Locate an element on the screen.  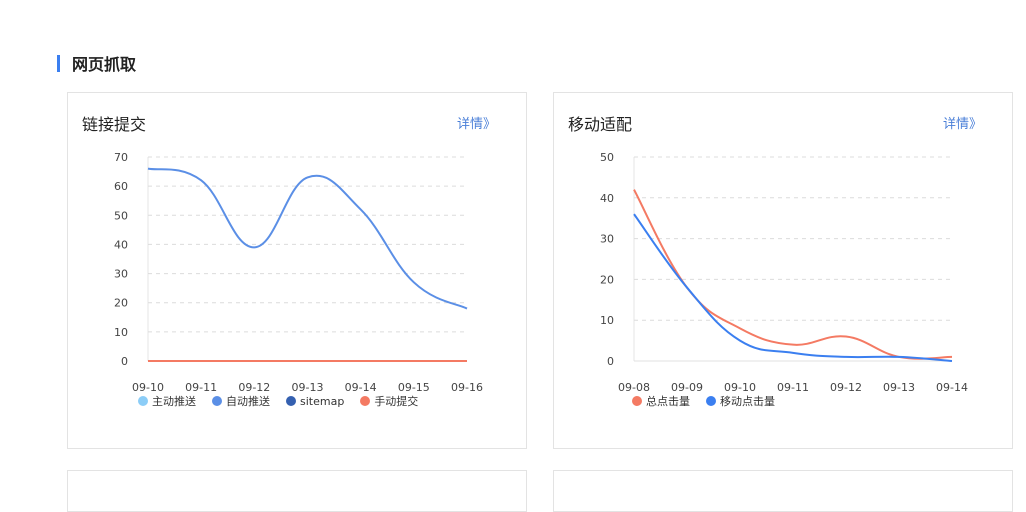
section-accent-bar is located at coordinates (58, 63).